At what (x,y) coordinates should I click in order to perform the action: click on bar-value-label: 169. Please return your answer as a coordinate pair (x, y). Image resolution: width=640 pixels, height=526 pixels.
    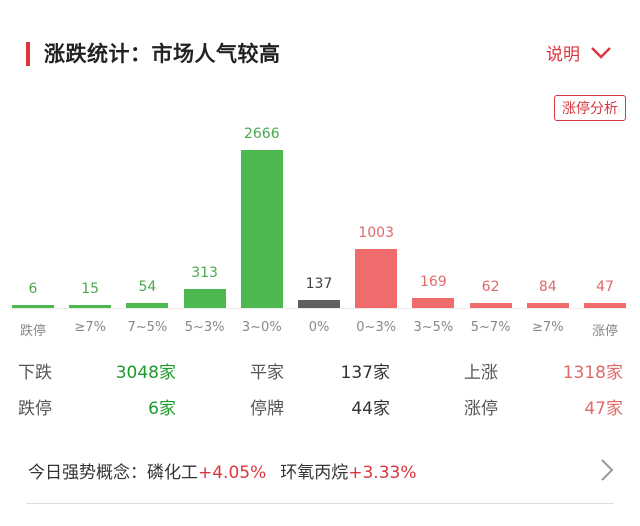
    Looking at the image, I should click on (433, 282).